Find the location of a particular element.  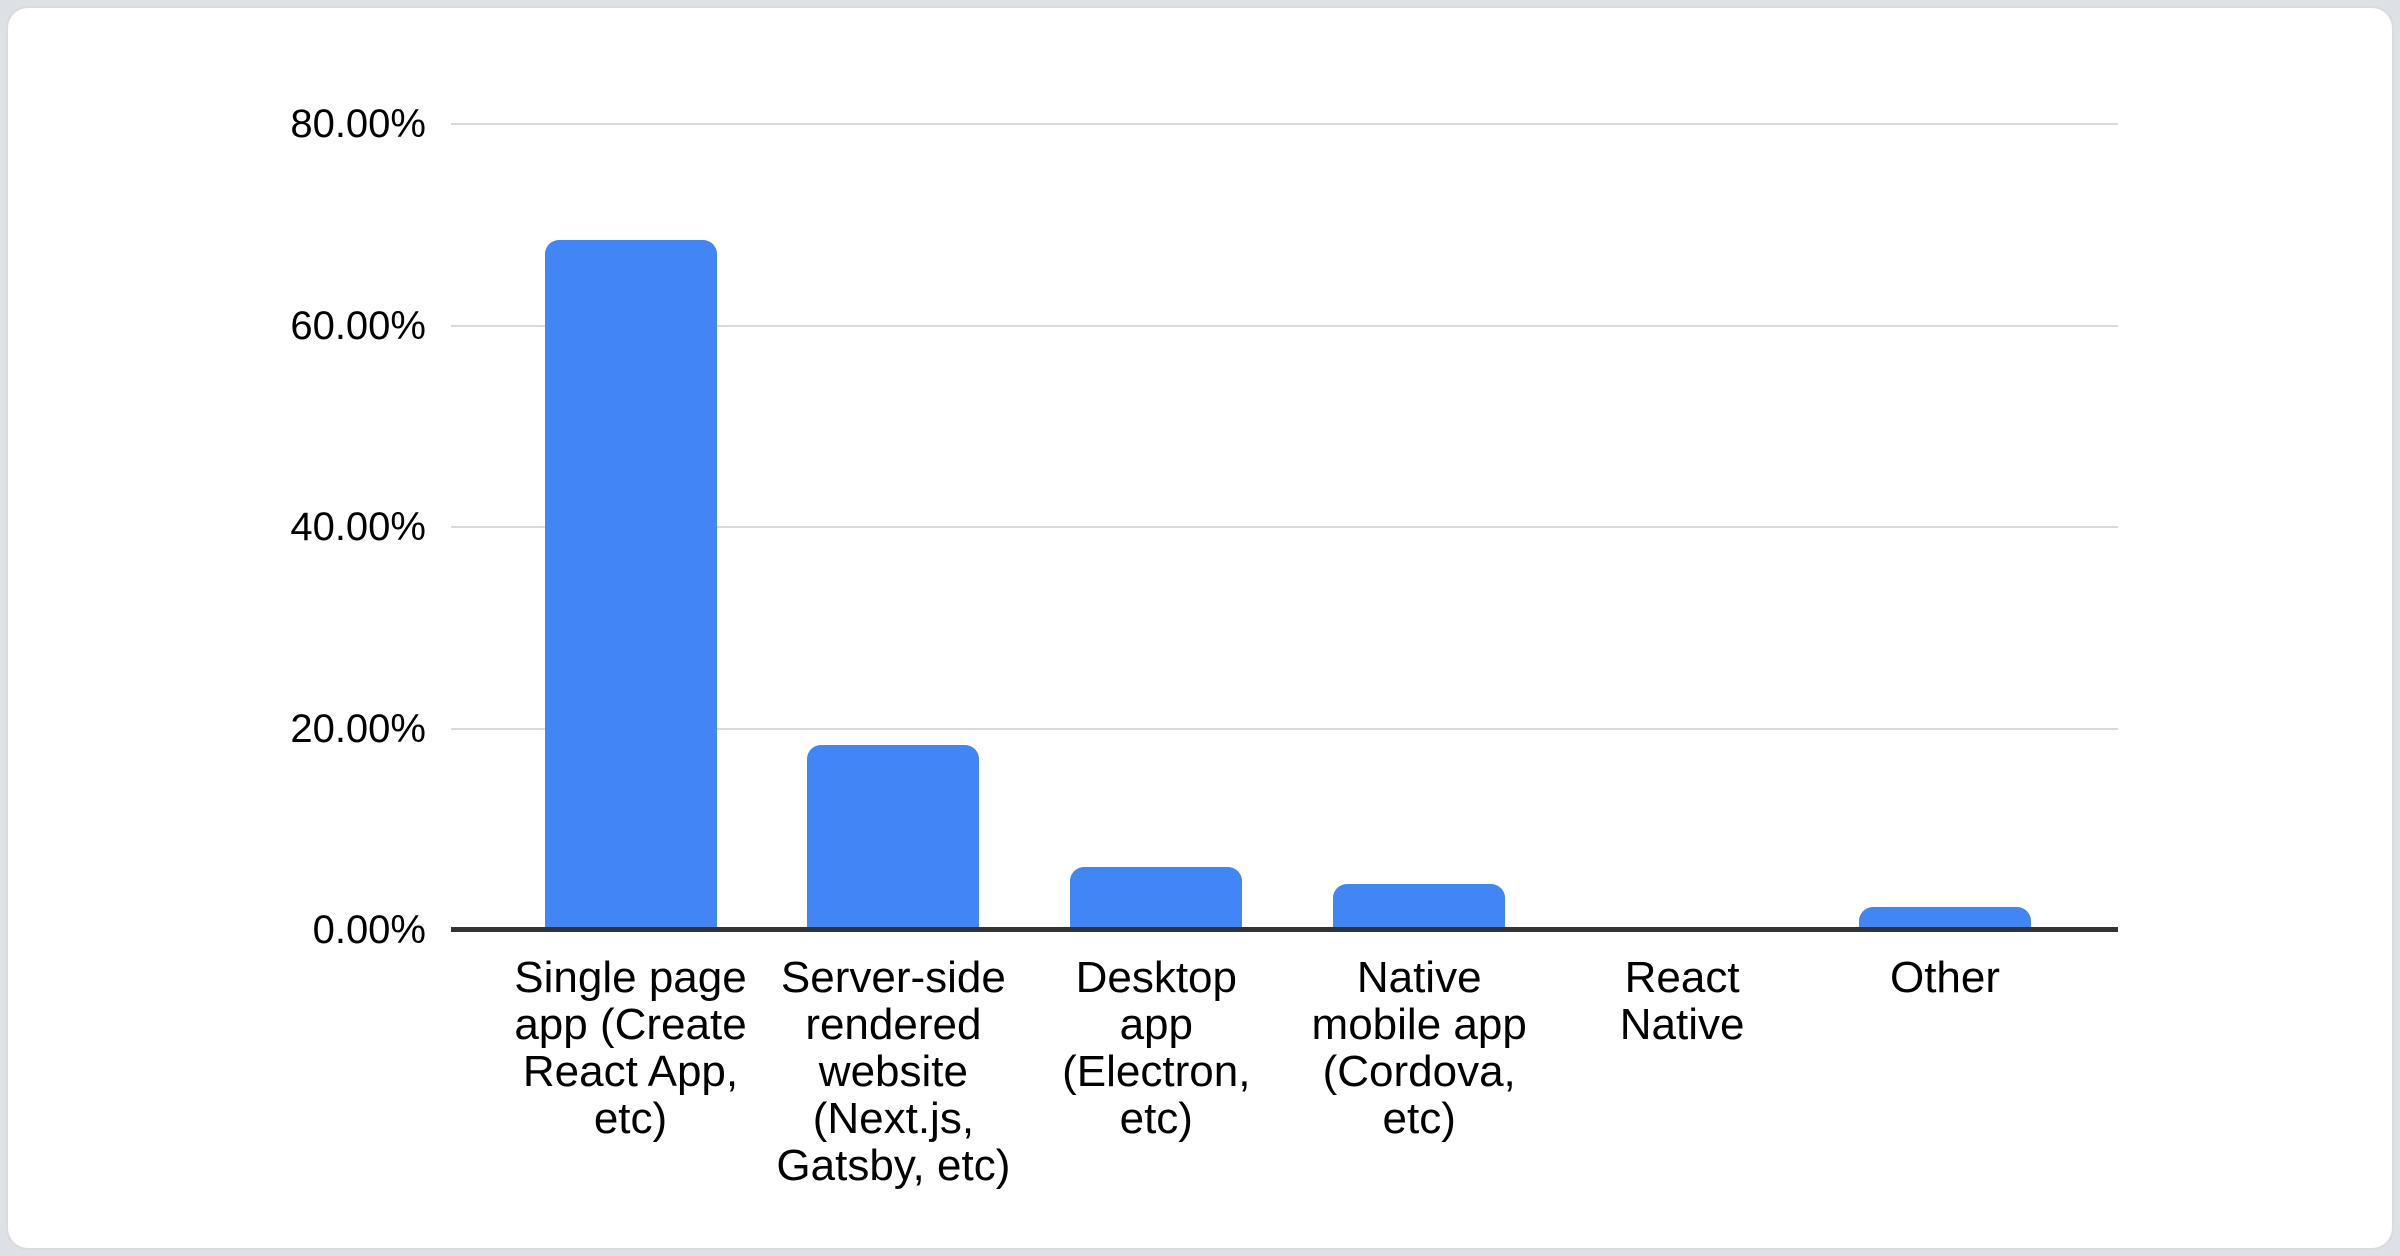

y-axis-tick-label: 0.00% is located at coordinates (369, 930).